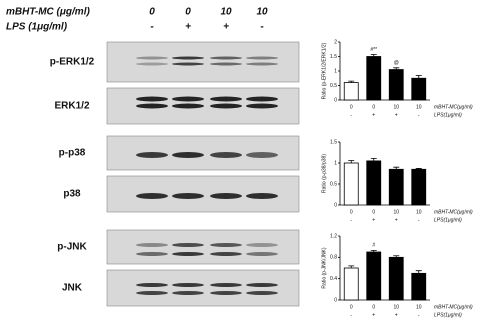  Describe the element at coordinates (72, 194) in the screenshot. I see `blot-label: p38` at that location.